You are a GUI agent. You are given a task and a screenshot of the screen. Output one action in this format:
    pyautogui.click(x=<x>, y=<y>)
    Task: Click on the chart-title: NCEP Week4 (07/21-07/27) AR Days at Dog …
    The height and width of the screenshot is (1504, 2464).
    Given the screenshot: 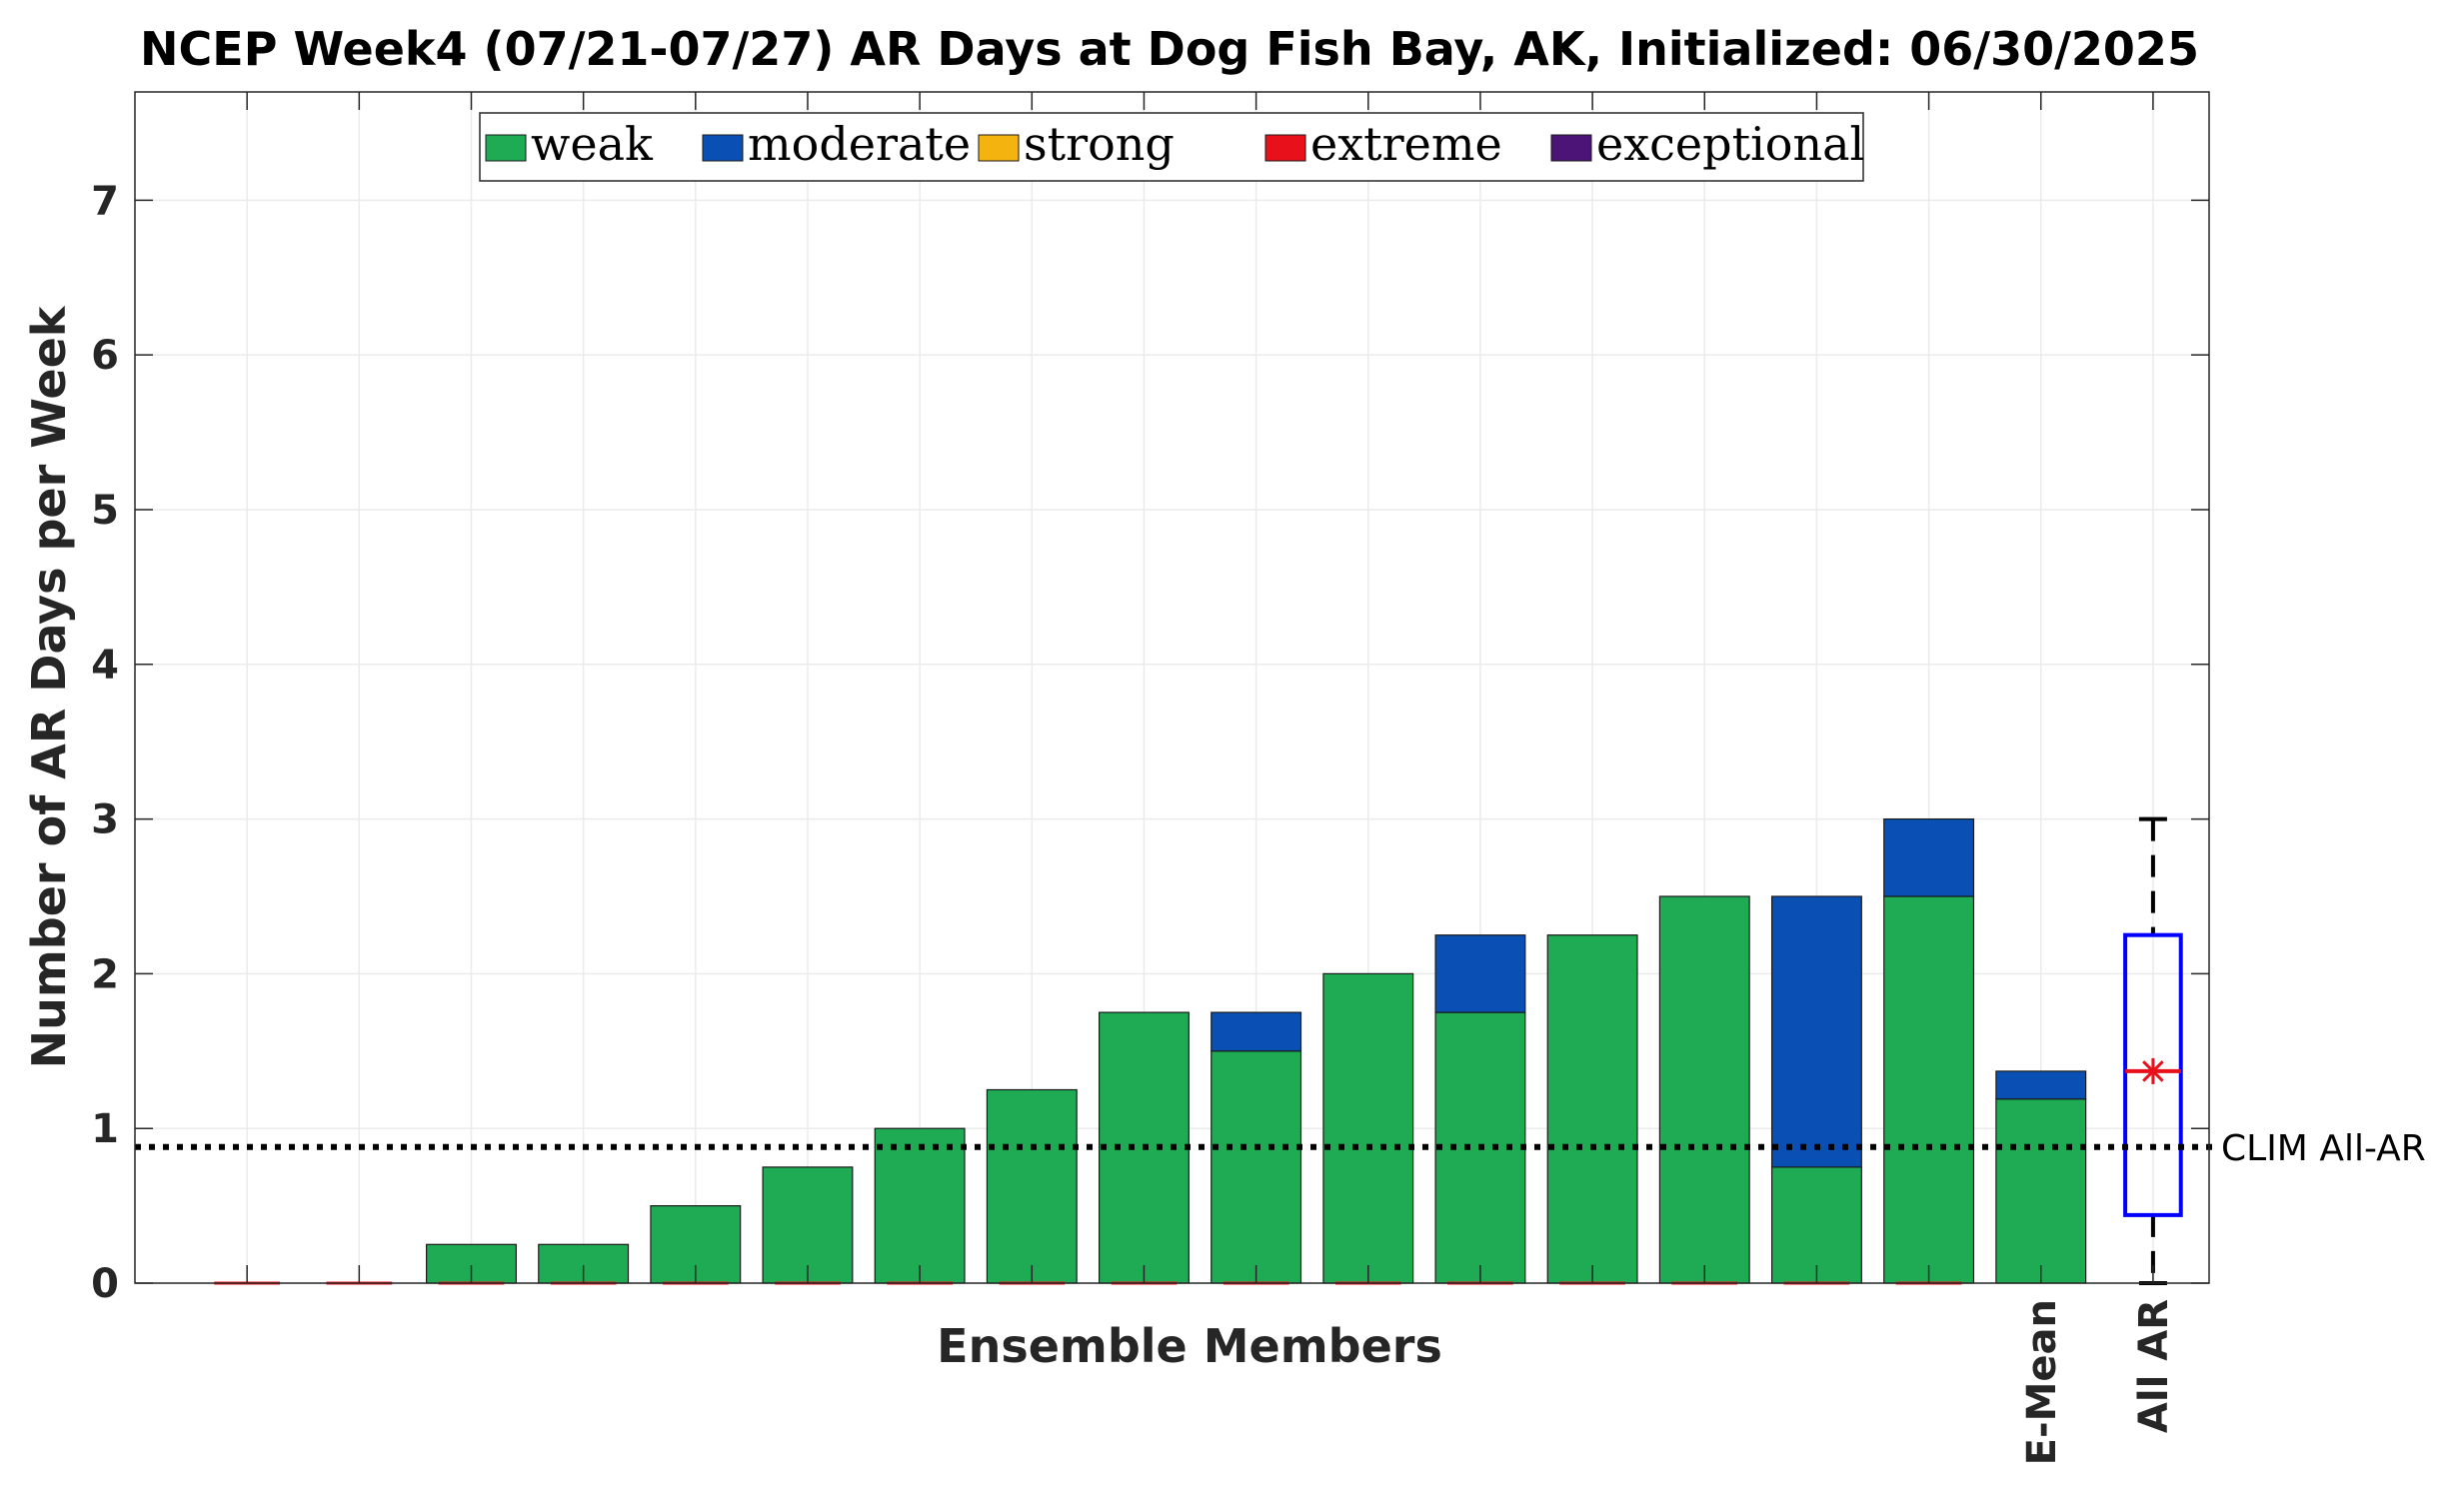 What is the action you would take?
    pyautogui.click(x=1169, y=49)
    